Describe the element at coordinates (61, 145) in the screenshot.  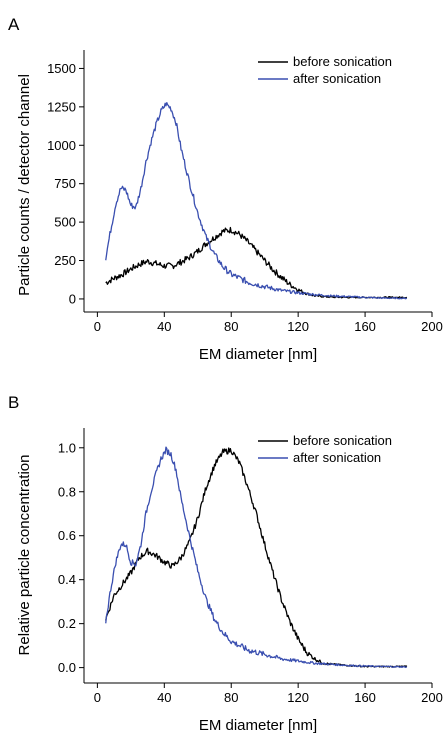
I see `y-tick-label: 1000` at that location.